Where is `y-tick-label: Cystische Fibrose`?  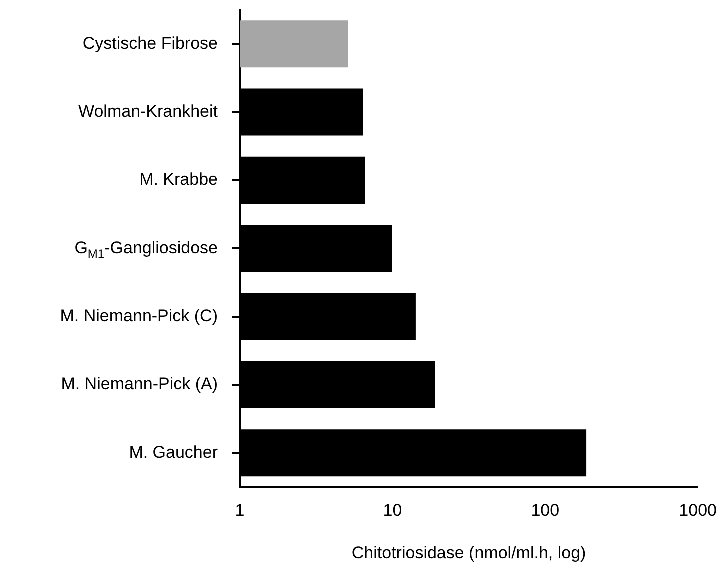
y-tick-label: Cystische Fibrose is located at coordinates (150, 43).